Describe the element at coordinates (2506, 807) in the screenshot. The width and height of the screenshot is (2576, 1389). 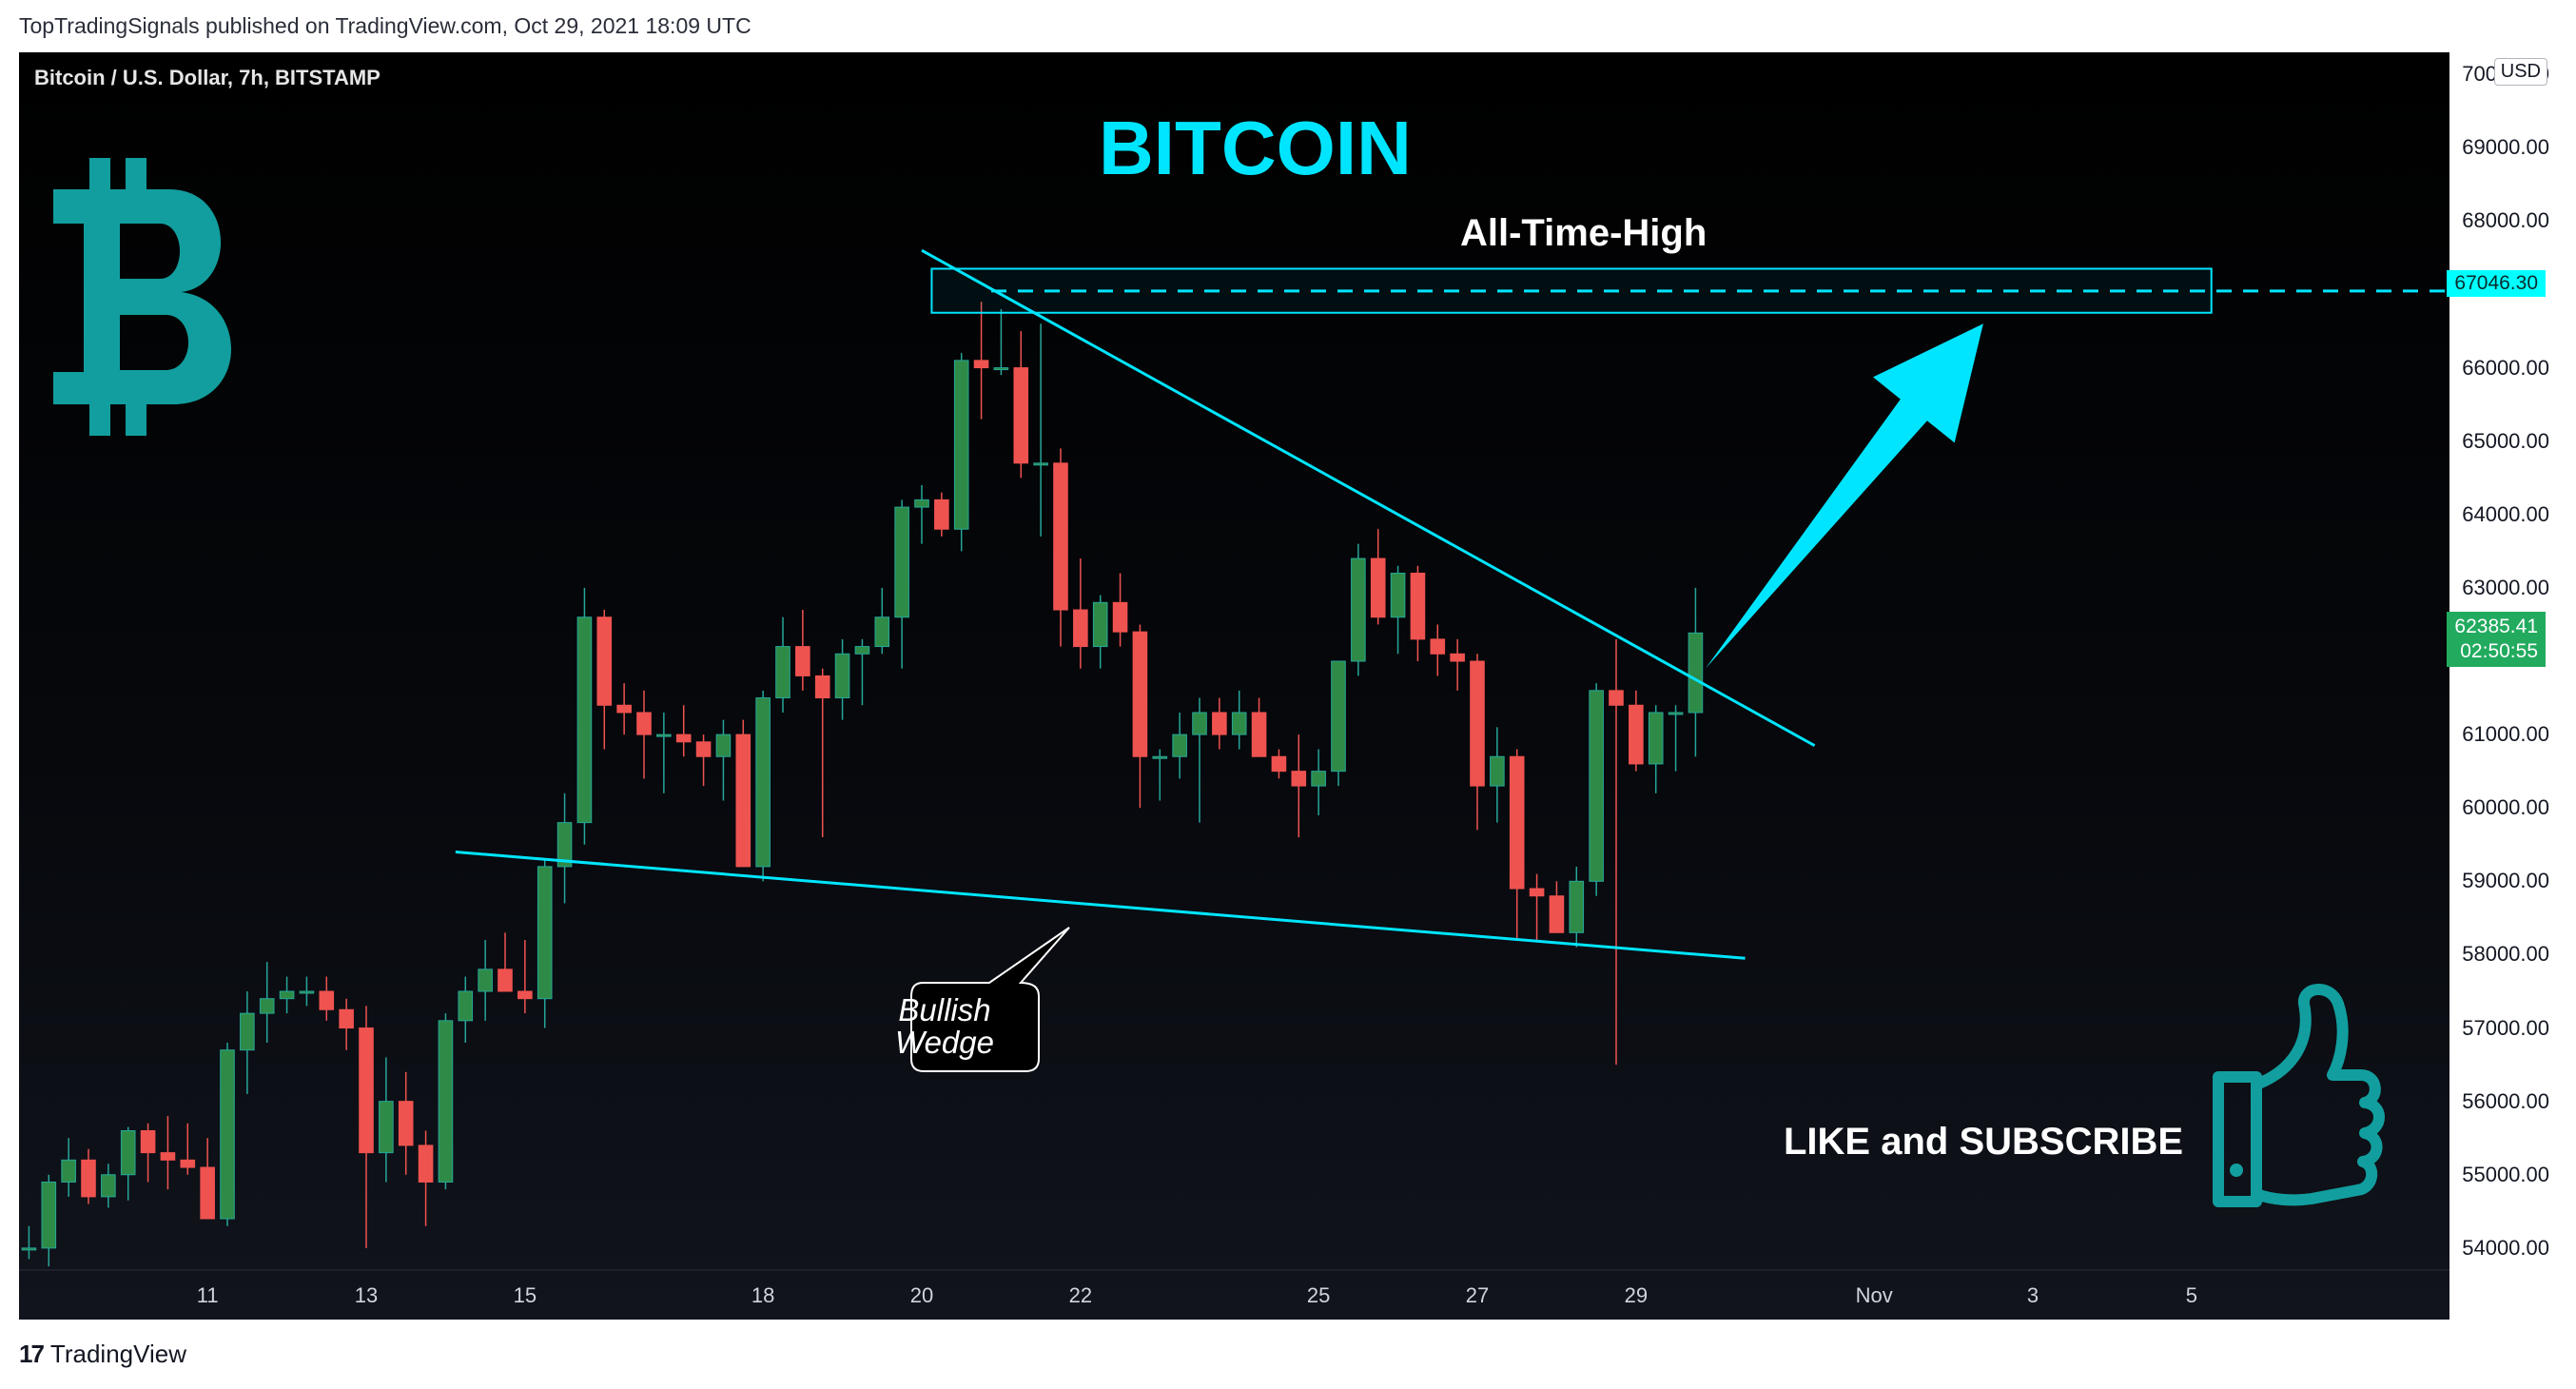
I see `price-tick-label: 60000.00` at that location.